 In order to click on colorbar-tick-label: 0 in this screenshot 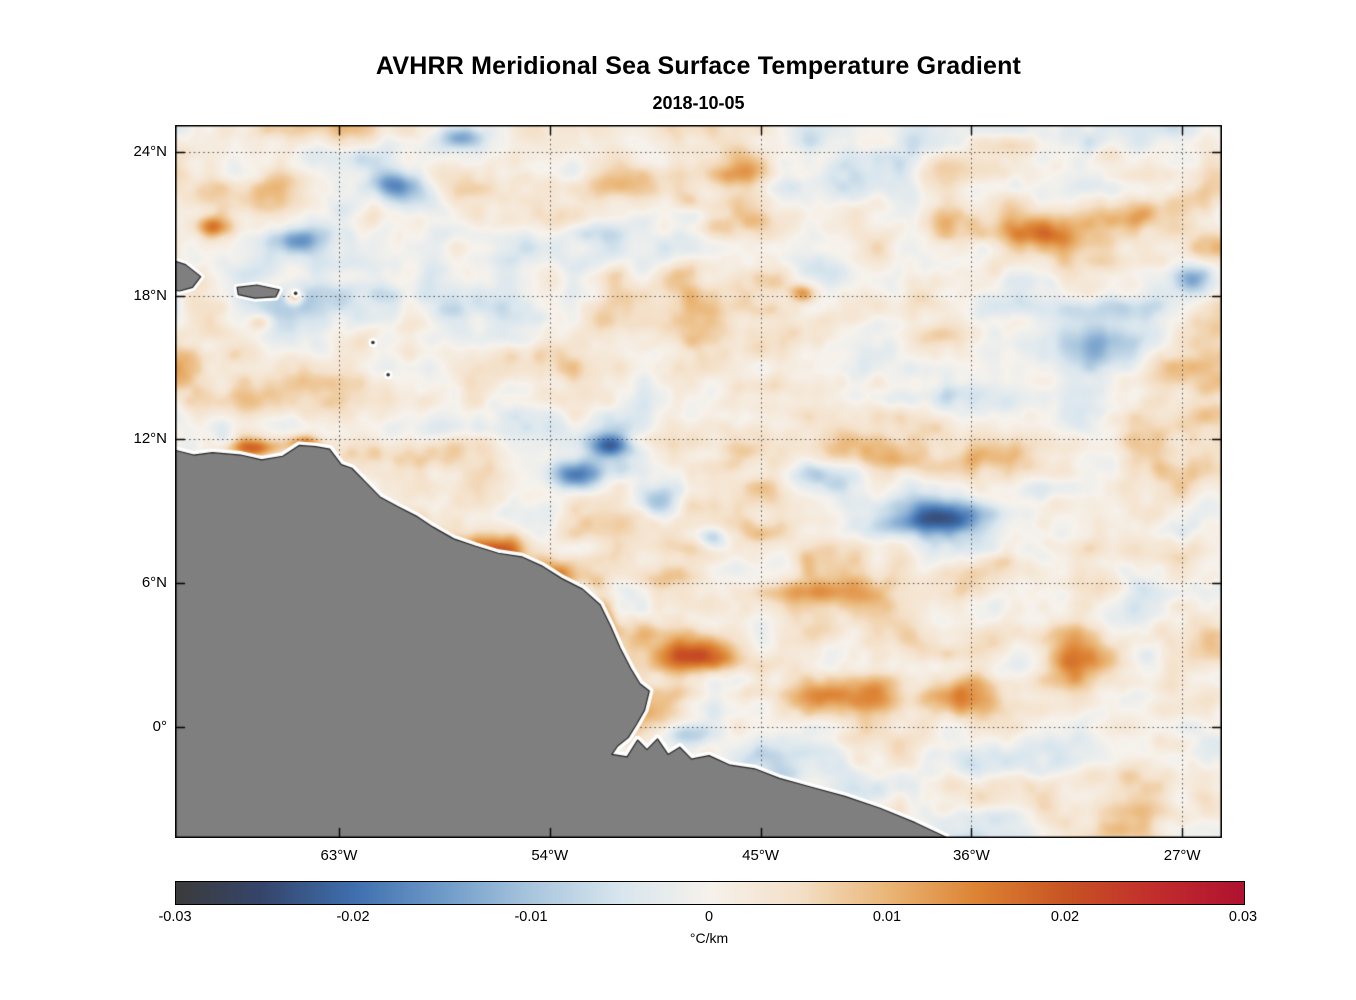, I will do `click(709, 917)`.